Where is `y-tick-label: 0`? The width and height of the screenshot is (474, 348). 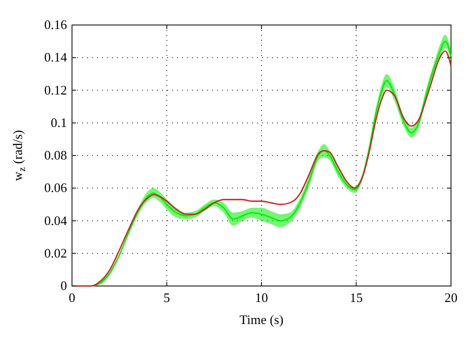
y-tick-label: 0 is located at coordinates (63, 285).